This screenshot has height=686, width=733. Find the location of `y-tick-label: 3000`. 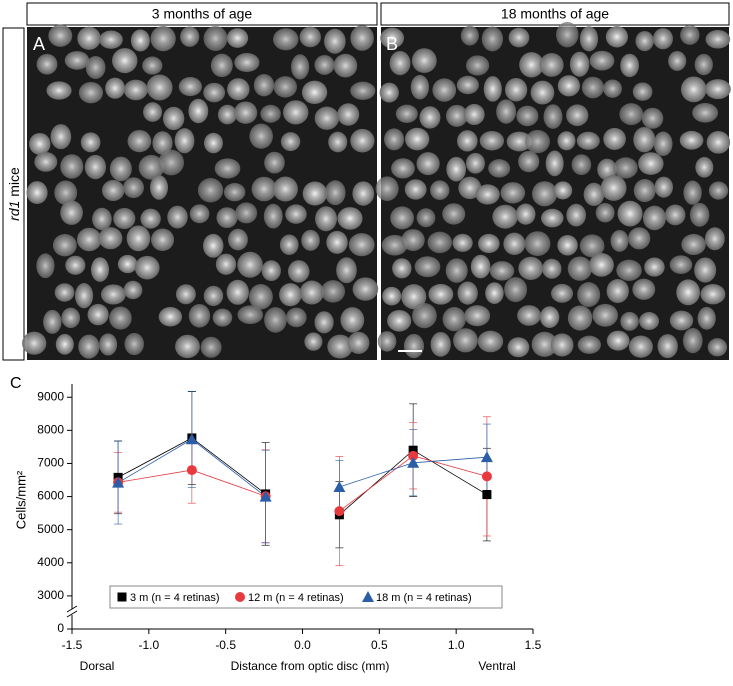

y-tick-label: 3000 is located at coordinates (50, 595).